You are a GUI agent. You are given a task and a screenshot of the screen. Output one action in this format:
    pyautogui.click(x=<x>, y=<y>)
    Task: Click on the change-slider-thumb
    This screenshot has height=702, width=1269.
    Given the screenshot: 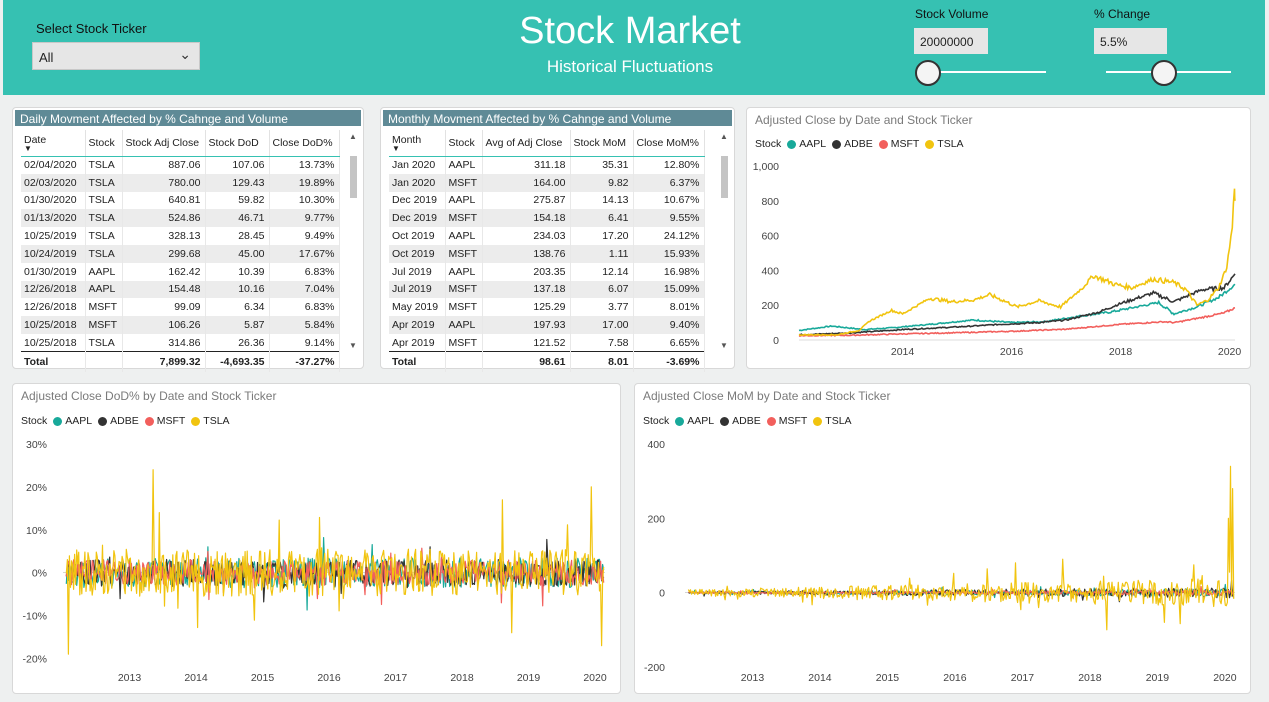 What is the action you would take?
    pyautogui.click(x=1164, y=73)
    